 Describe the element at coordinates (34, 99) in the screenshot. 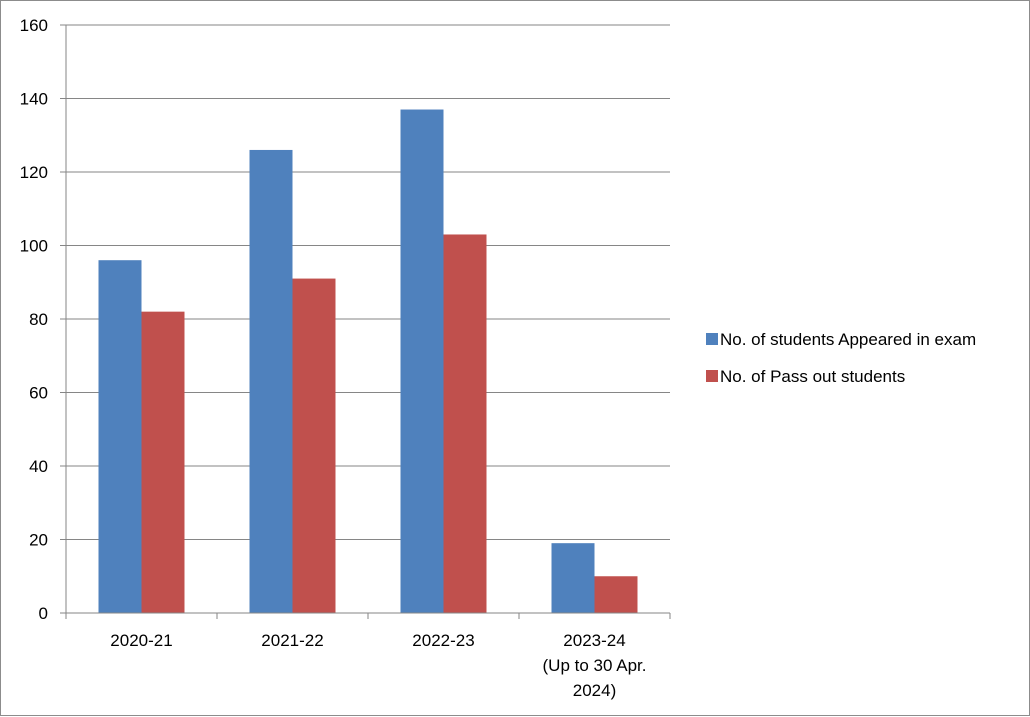

I see `y-tick-label-140: 140` at that location.